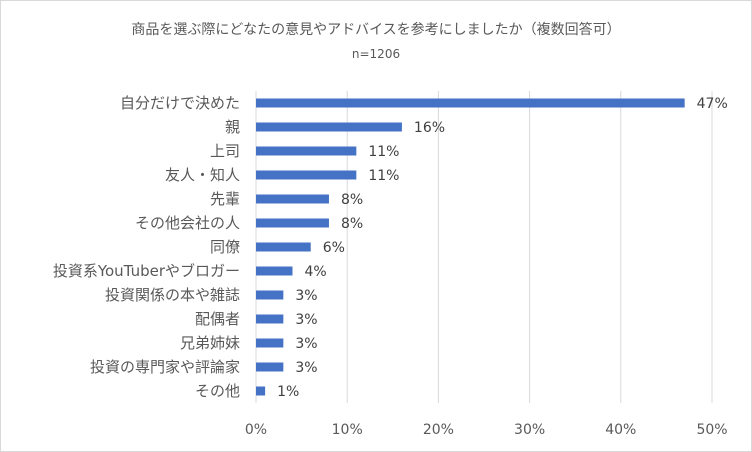  I want to click on data-label: 1%, so click(288, 392).